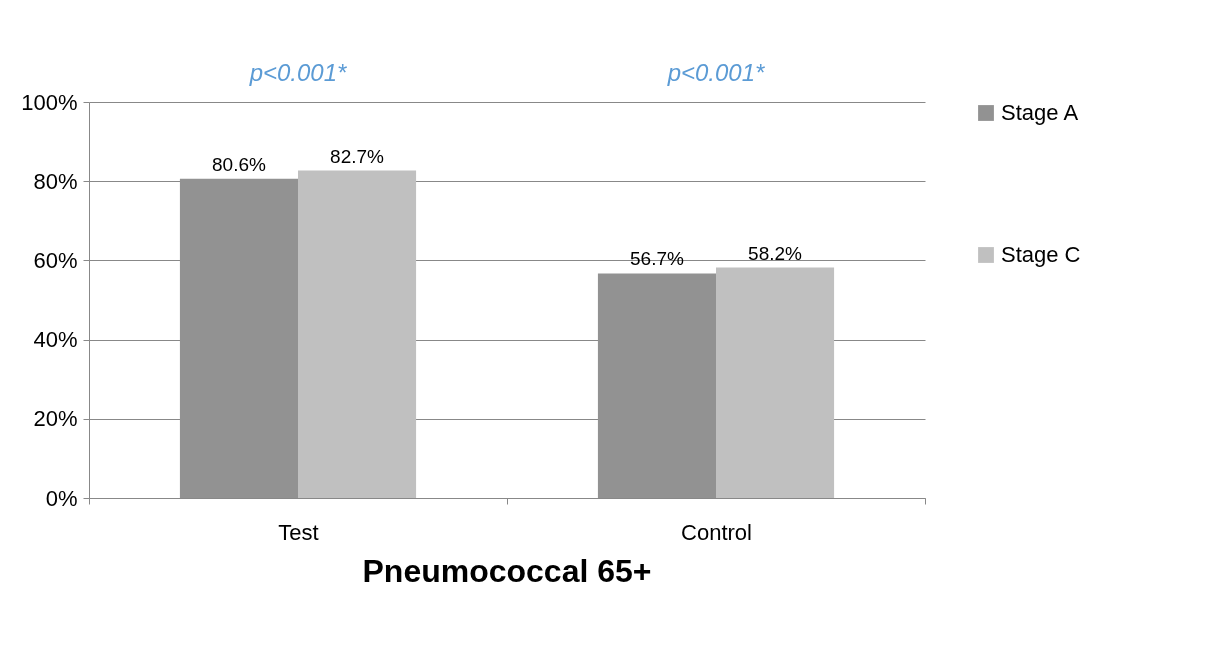  Describe the element at coordinates (239, 164) in the screenshot. I see `data-label: 80.6%` at that location.